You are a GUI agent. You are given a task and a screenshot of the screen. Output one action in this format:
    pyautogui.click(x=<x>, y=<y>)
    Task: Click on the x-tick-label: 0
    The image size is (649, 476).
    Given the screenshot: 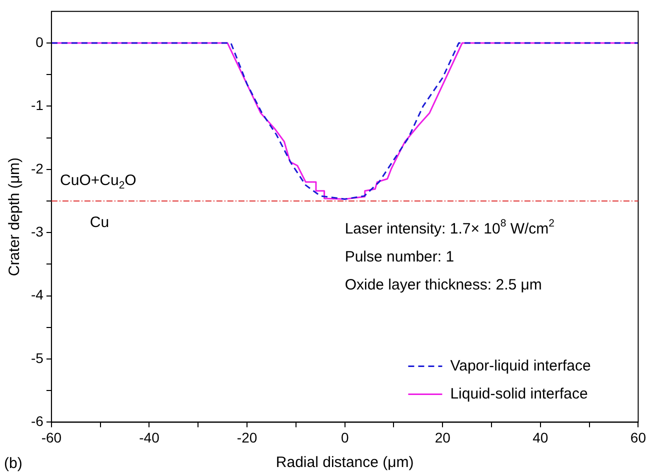 What is the action you would take?
    pyautogui.click(x=344, y=437)
    